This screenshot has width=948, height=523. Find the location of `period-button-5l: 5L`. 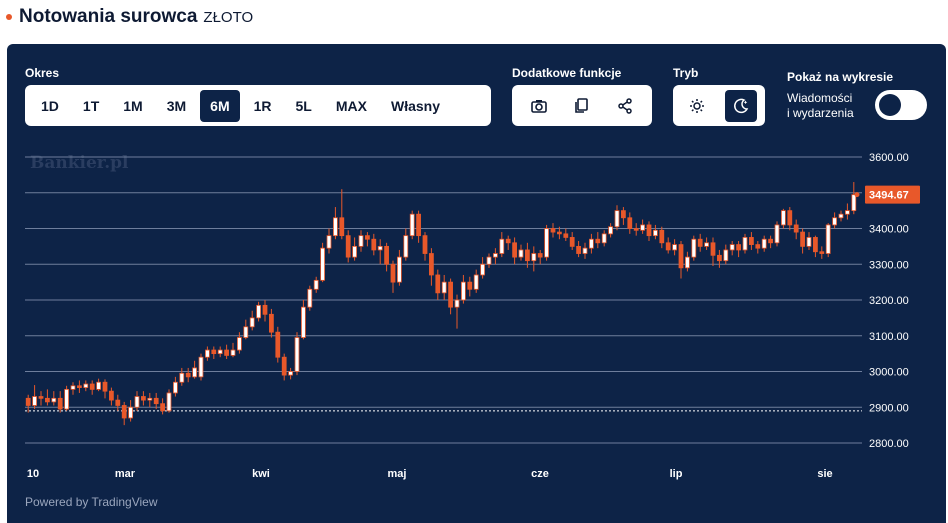

period-button-5l: 5L is located at coordinates (303, 105).